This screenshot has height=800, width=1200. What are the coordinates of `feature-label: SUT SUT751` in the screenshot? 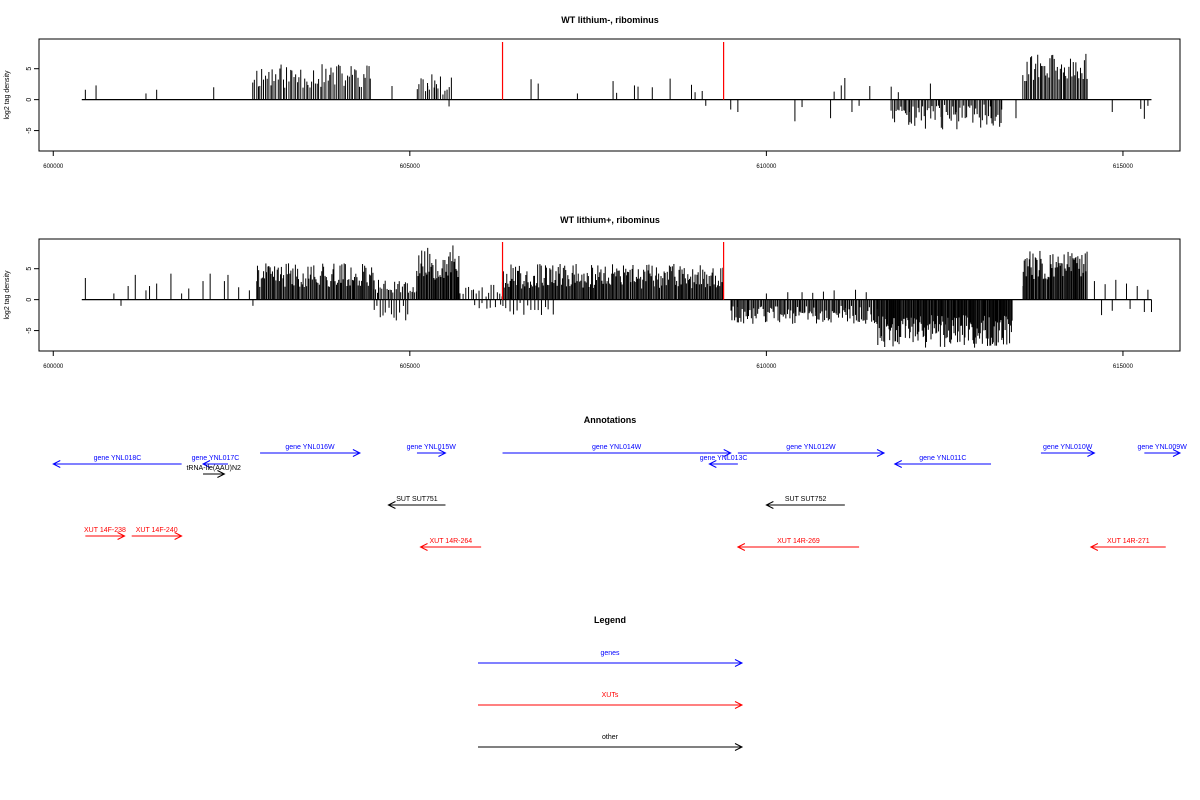 It's located at (417, 499).